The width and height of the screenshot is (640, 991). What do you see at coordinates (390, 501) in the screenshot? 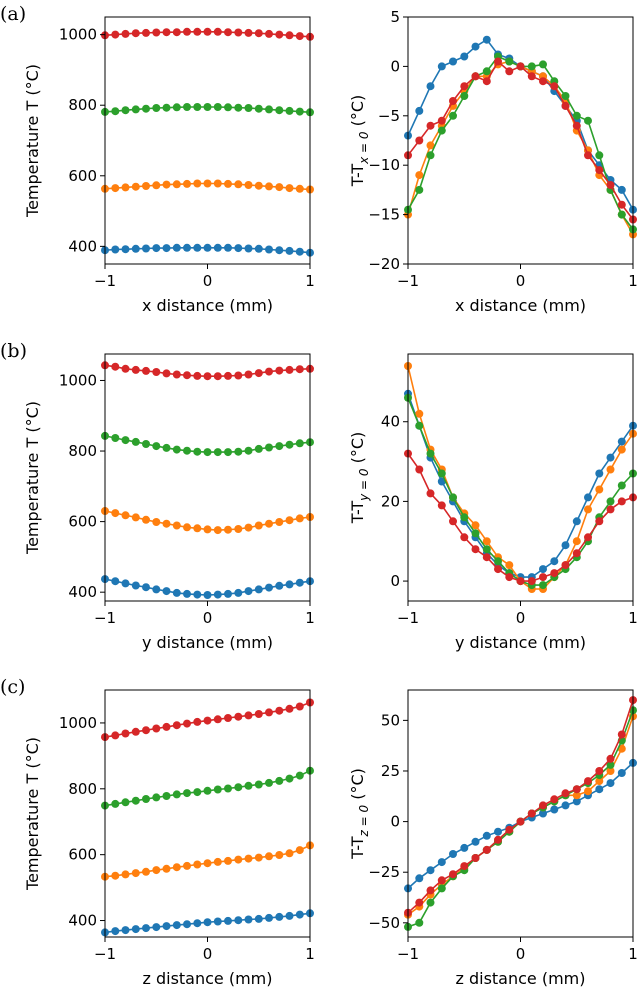
I see `y-tick-label: 20` at bounding box center [390, 501].